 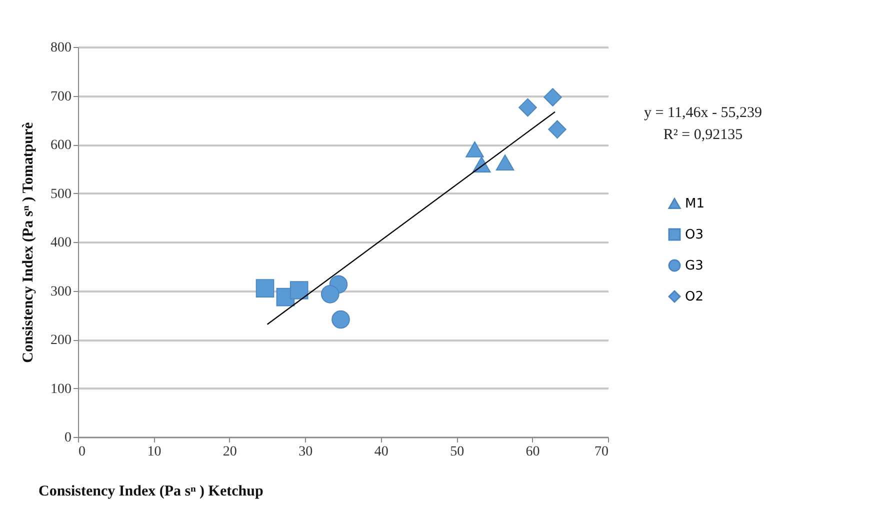 I want to click on y-tick-label: 600, so click(x=61, y=145).